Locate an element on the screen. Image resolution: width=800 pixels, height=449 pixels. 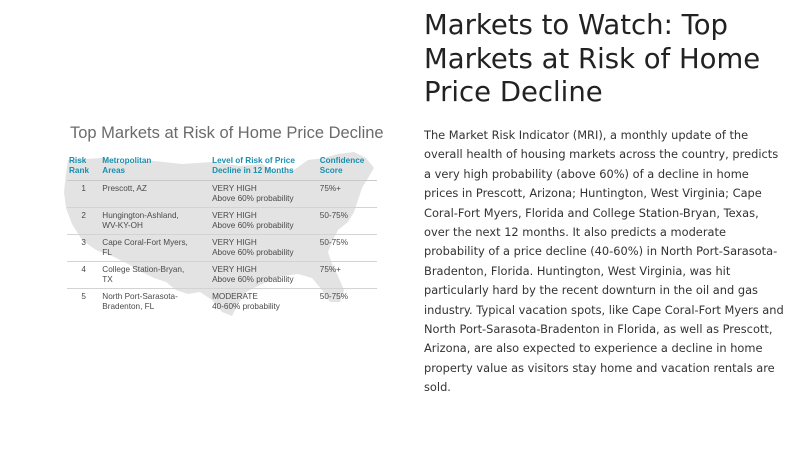
metro-text: WV-KY-OH is located at coordinates (122, 225).